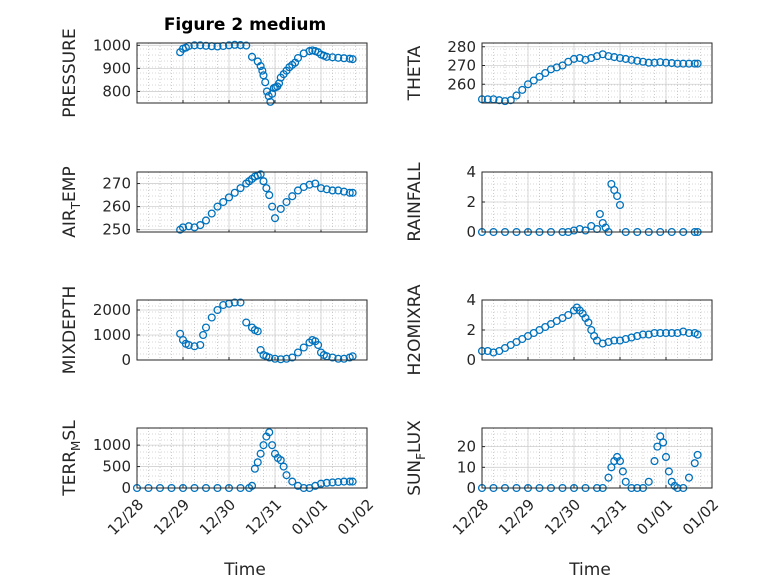  Describe the element at coordinates (416, 458) in the screenshot. I see `y-axis-label: SUNFLUX` at that location.